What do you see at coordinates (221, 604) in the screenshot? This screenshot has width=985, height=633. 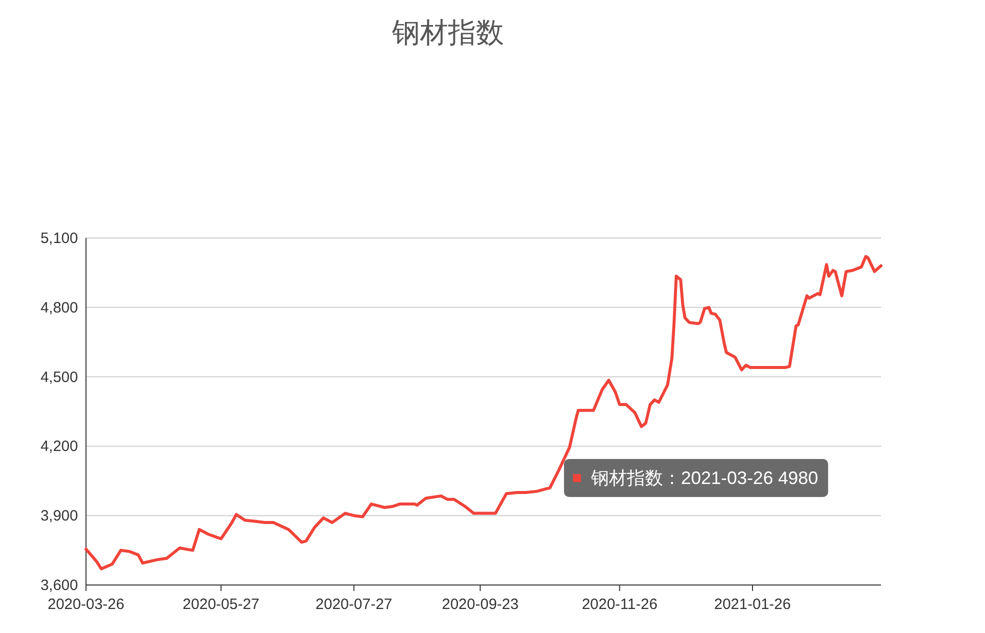 I see `x-tick-label: 2020-05-27` at bounding box center [221, 604].